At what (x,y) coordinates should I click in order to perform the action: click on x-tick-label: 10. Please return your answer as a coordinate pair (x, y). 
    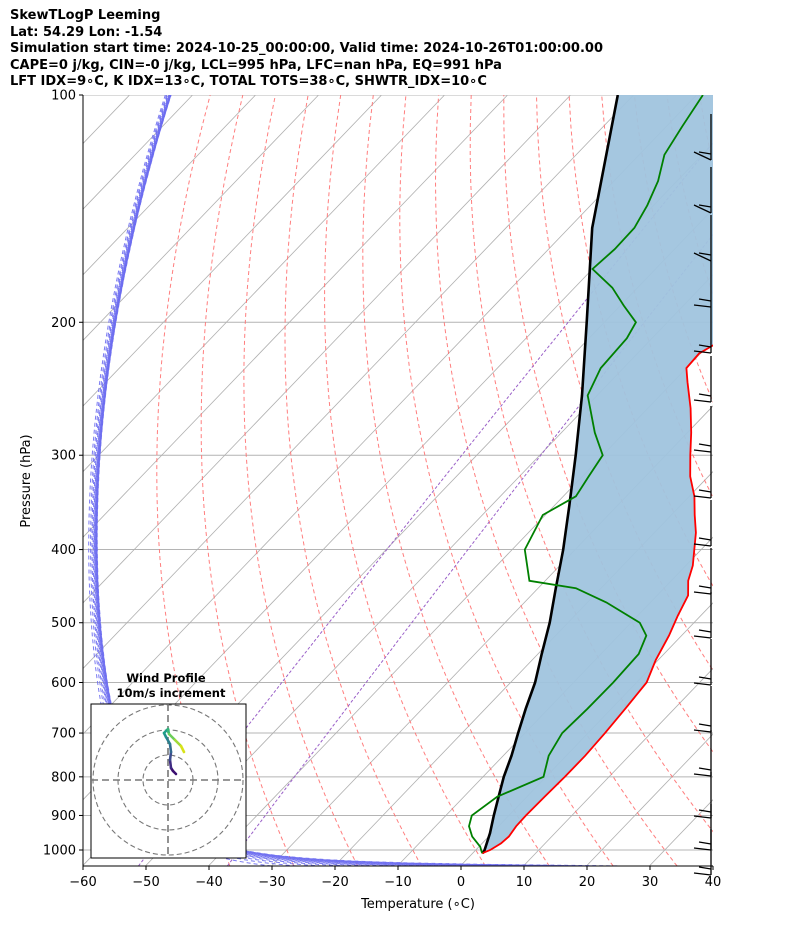
    Looking at the image, I should click on (524, 882).